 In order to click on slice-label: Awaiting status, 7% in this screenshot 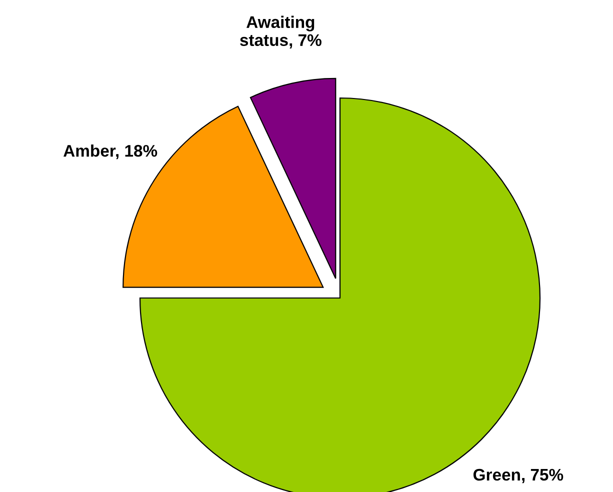, I will do `click(281, 32)`.